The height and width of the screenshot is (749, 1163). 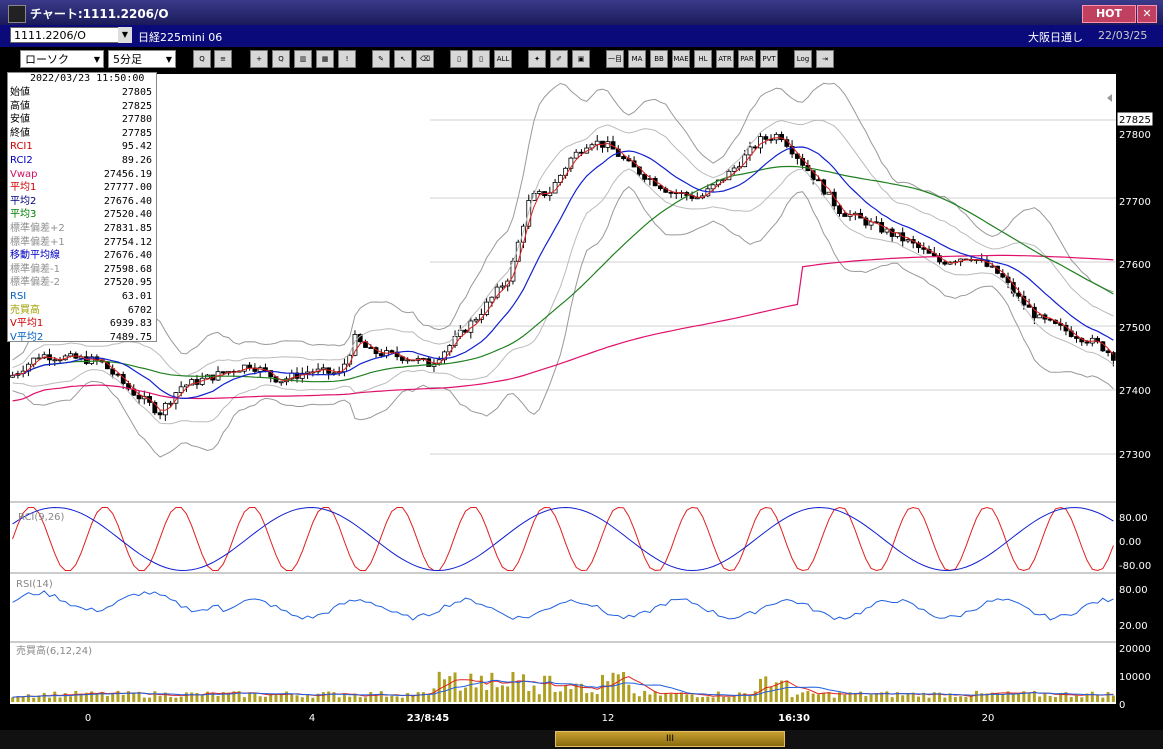 What do you see at coordinates (1135, 202) in the screenshot?
I see `price-tick-label: 27700` at bounding box center [1135, 202].